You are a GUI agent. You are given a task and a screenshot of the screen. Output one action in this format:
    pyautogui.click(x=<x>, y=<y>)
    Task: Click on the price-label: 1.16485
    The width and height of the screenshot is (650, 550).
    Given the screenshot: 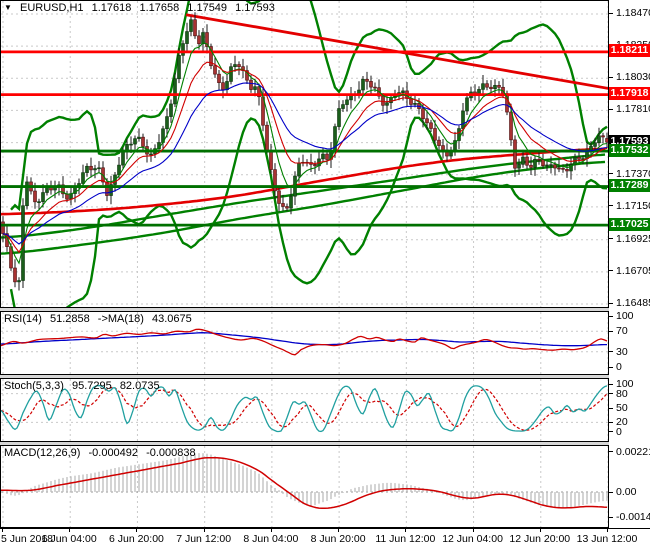 What is the action you would take?
    pyautogui.click(x=633, y=303)
    